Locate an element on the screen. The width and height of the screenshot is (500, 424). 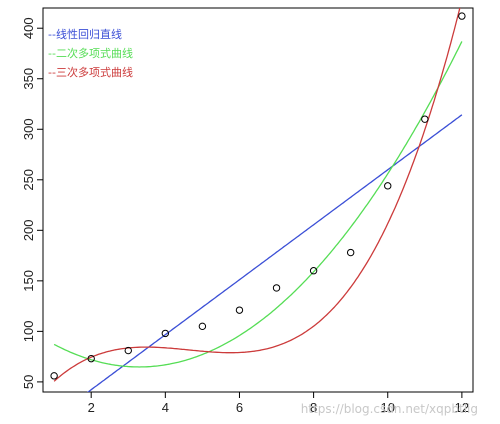
y-tick-label: 50 is located at coordinates (28, 382).